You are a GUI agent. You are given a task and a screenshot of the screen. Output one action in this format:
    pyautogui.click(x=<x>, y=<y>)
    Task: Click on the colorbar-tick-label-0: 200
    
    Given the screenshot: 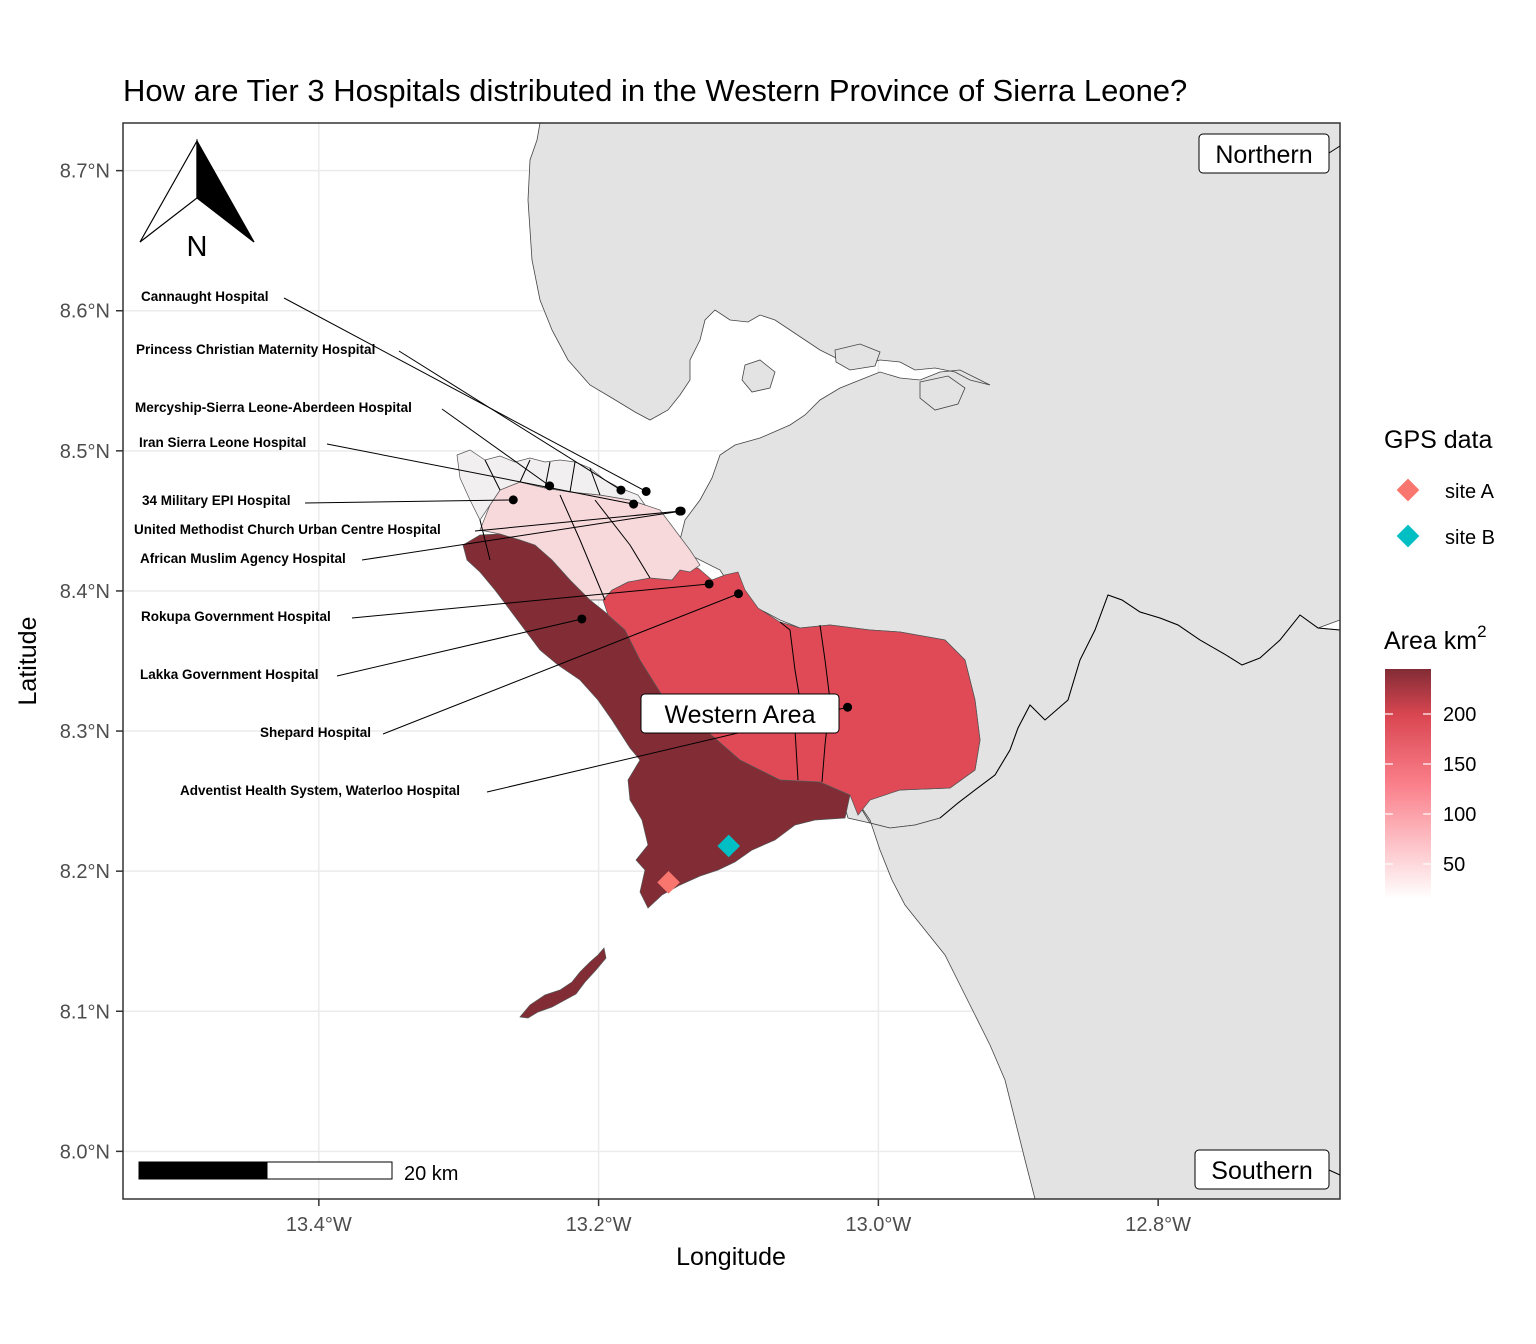 What is the action you would take?
    pyautogui.click(x=1459, y=715)
    